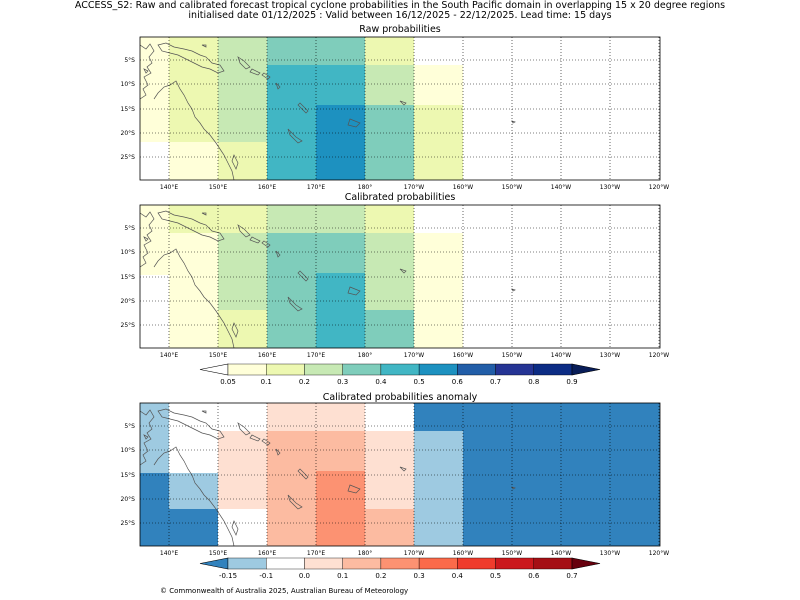  Describe the element at coordinates (266, 576) in the screenshot. I see `colorbar-tick-label: -0.1` at that location.